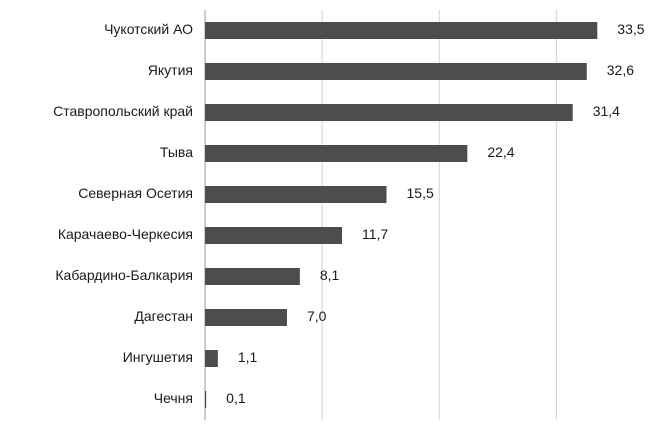  What do you see at coordinates (125, 234) in the screenshot?
I see `y-tick-label: Карачаево-Черкесия` at bounding box center [125, 234].